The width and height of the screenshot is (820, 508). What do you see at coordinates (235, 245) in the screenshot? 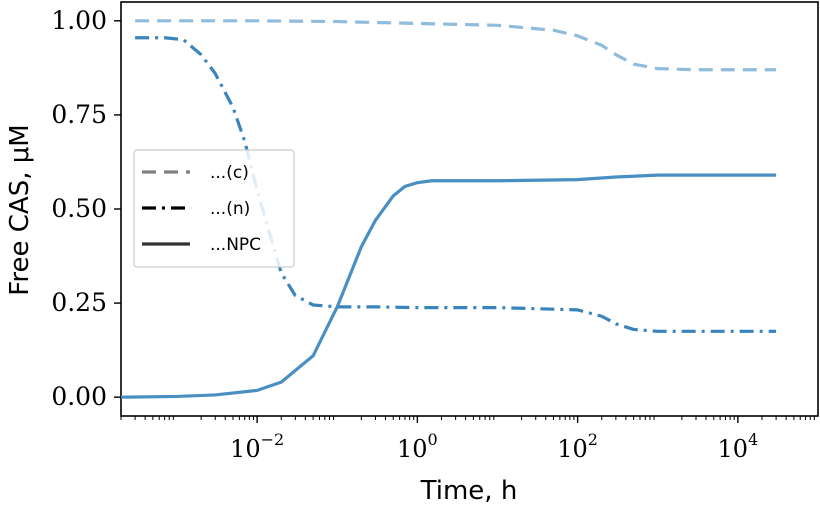
I see `legend-label-3: ...NPC` at bounding box center [235, 245].